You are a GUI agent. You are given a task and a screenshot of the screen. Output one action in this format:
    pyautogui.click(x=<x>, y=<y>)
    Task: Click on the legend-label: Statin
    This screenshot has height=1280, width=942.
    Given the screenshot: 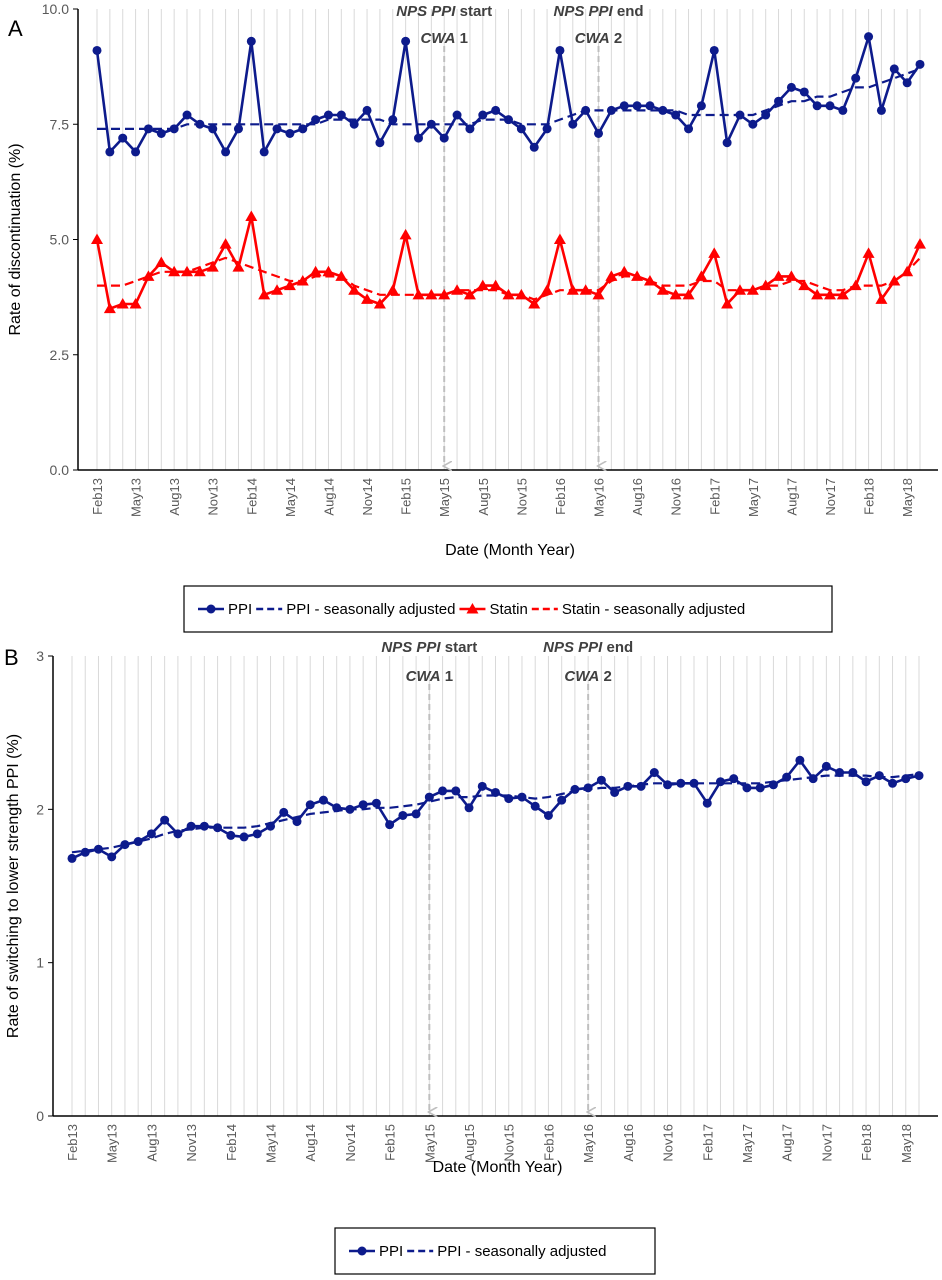 What is the action you would take?
    pyautogui.click(x=508, y=609)
    